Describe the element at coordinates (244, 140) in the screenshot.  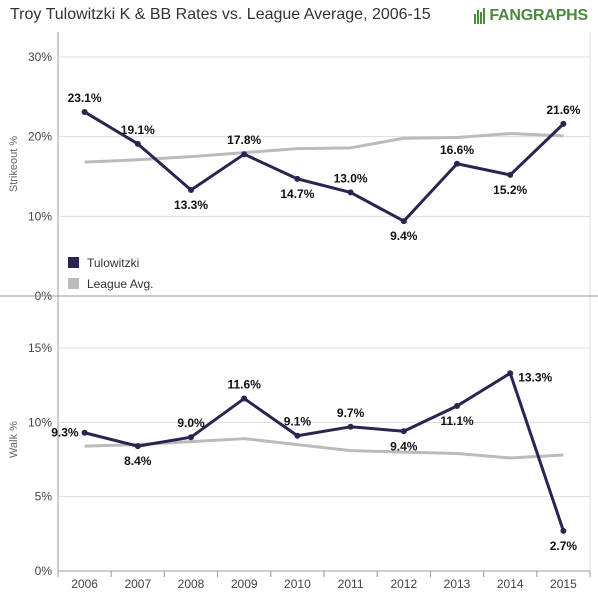
I see `data-label: 17.8%` at that location.